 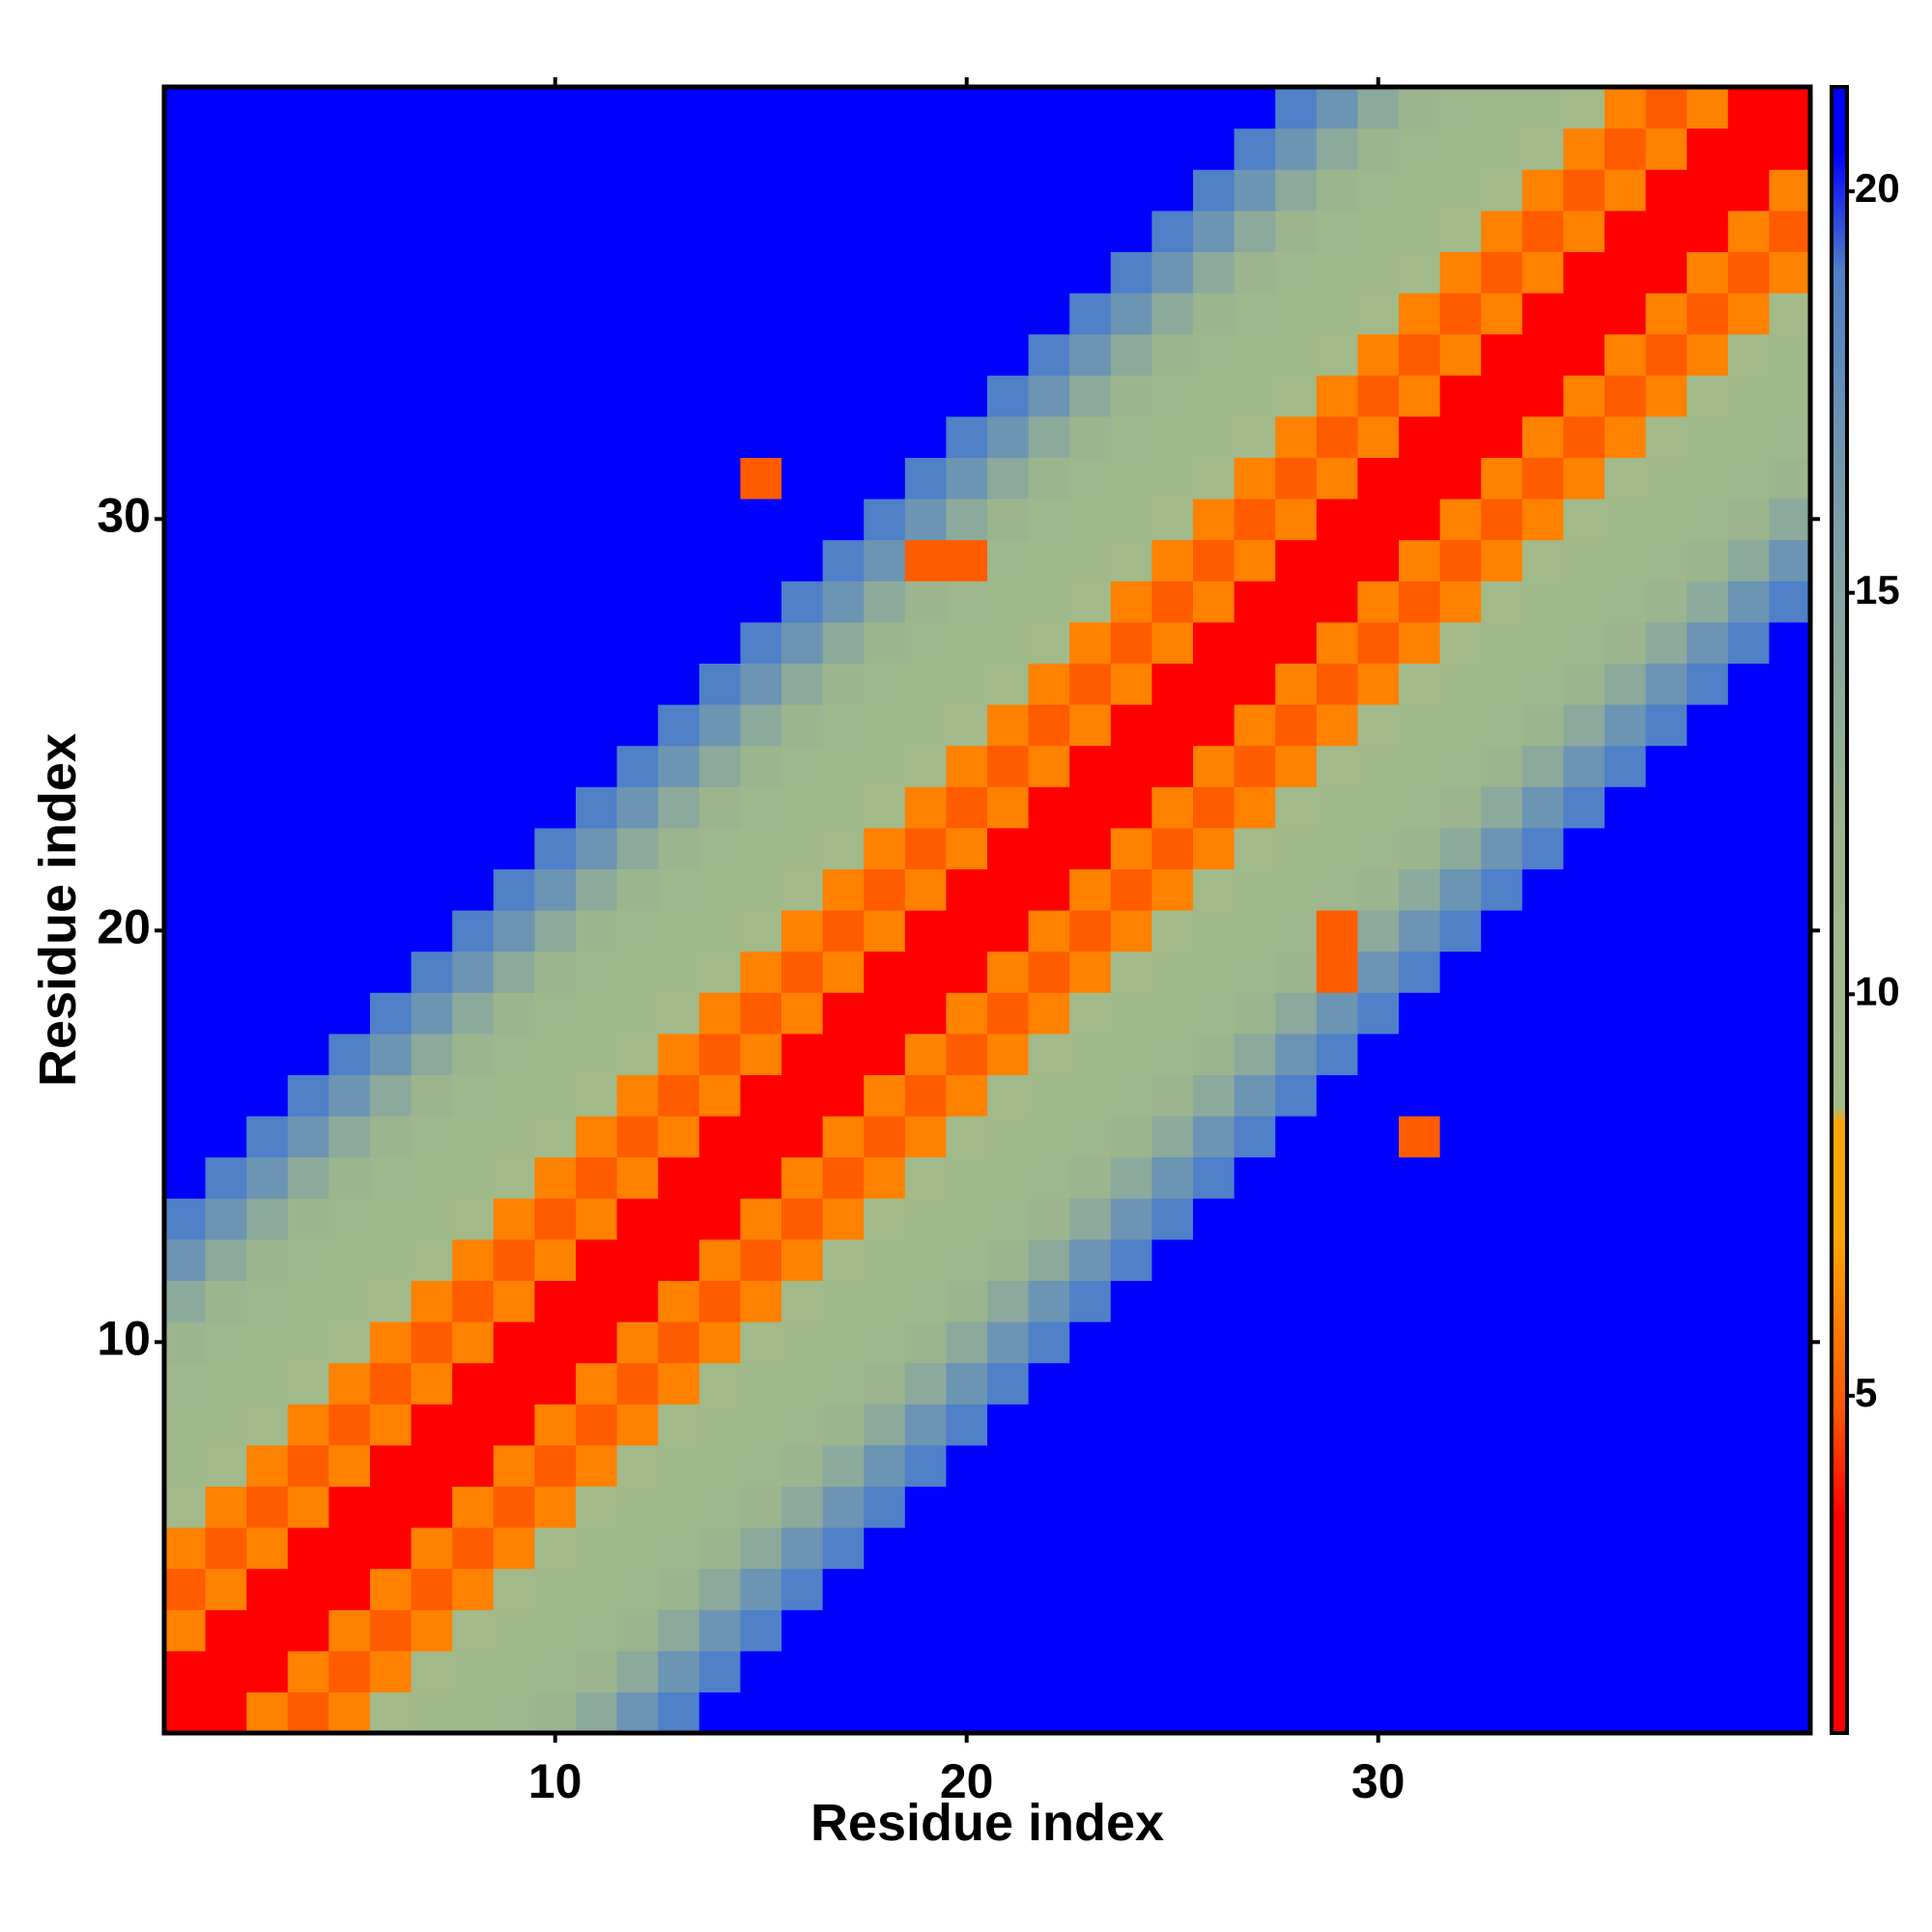 I want to click on colorbar-tick-label: 20, so click(x=1877, y=188).